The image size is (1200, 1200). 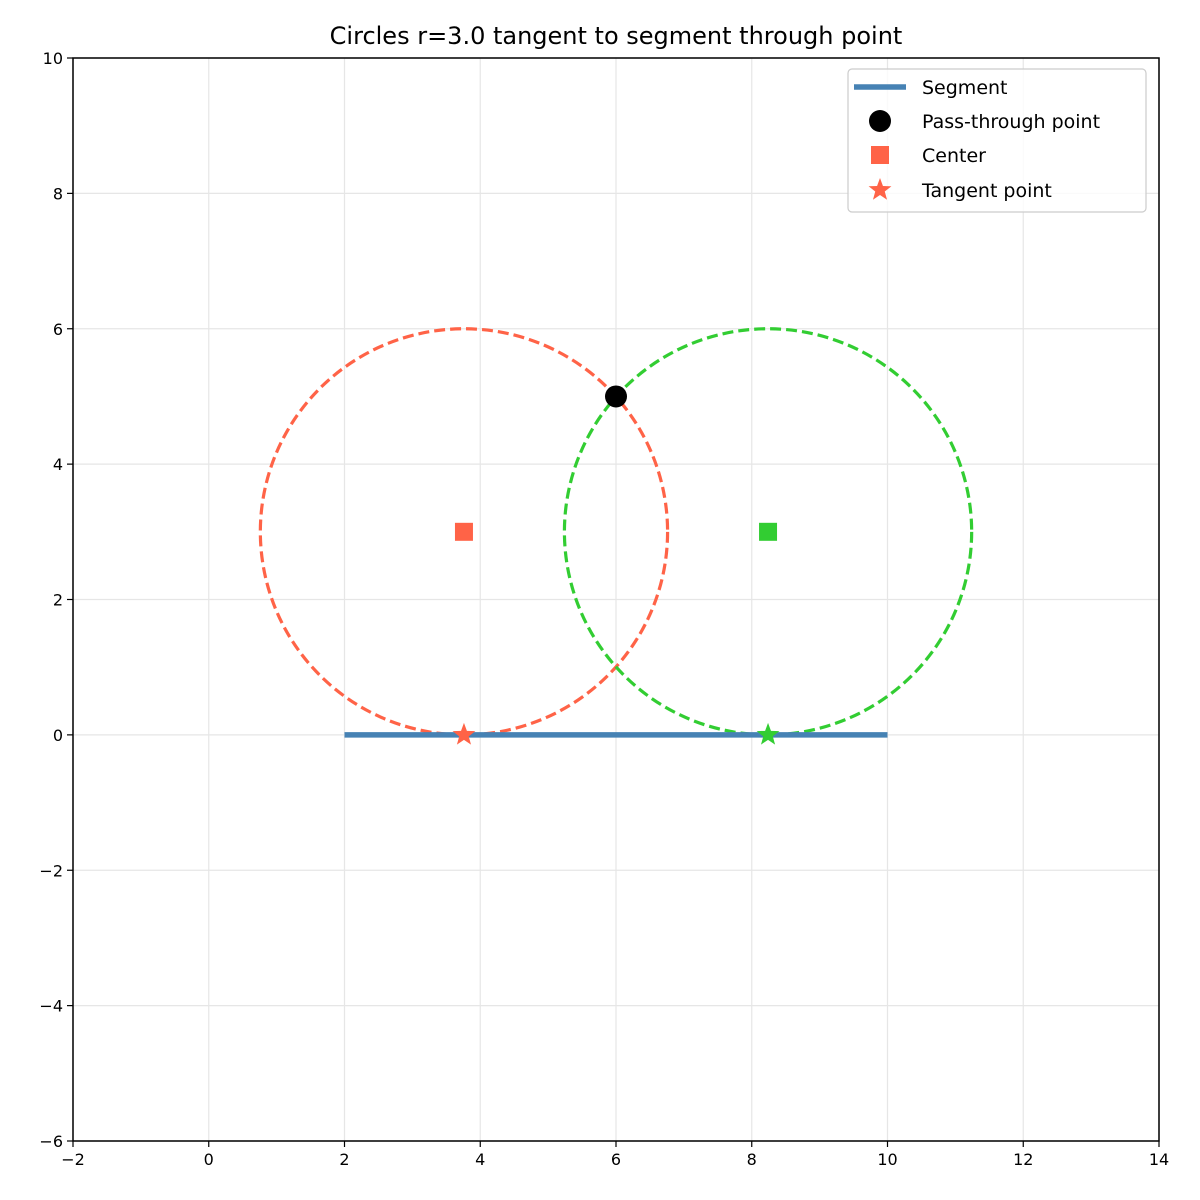 What do you see at coordinates (954, 156) in the screenshot?
I see `legend-label: Center` at bounding box center [954, 156].